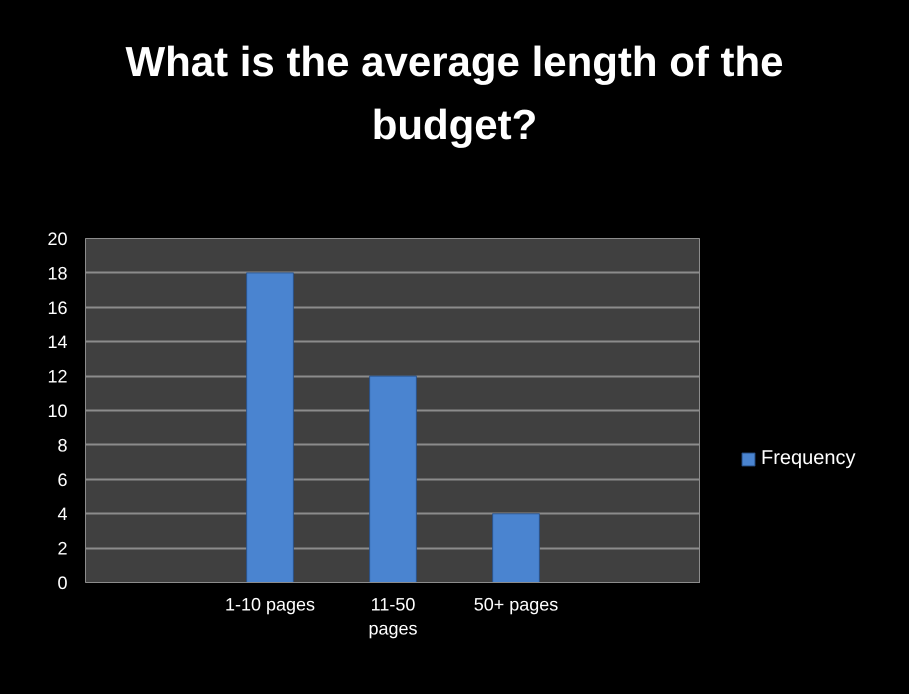 The width and height of the screenshot is (909, 694). What do you see at coordinates (57, 376) in the screenshot?
I see `y-tick-label: 12` at bounding box center [57, 376].